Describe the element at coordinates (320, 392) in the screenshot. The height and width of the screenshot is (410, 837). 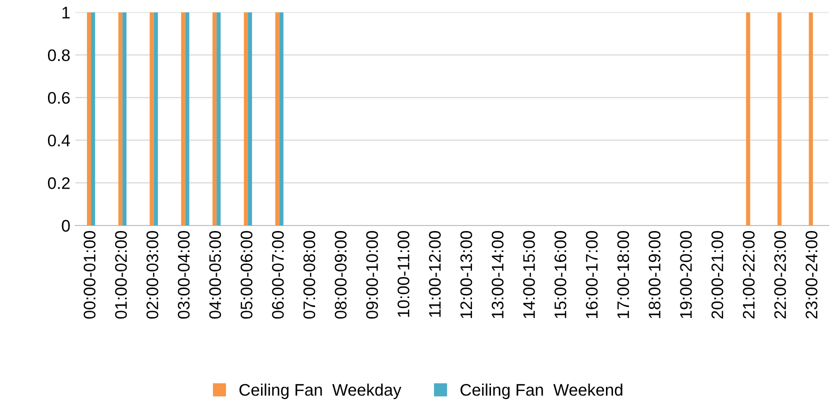
I see `legend-label: Ceiling Fan Weekday` at that location.